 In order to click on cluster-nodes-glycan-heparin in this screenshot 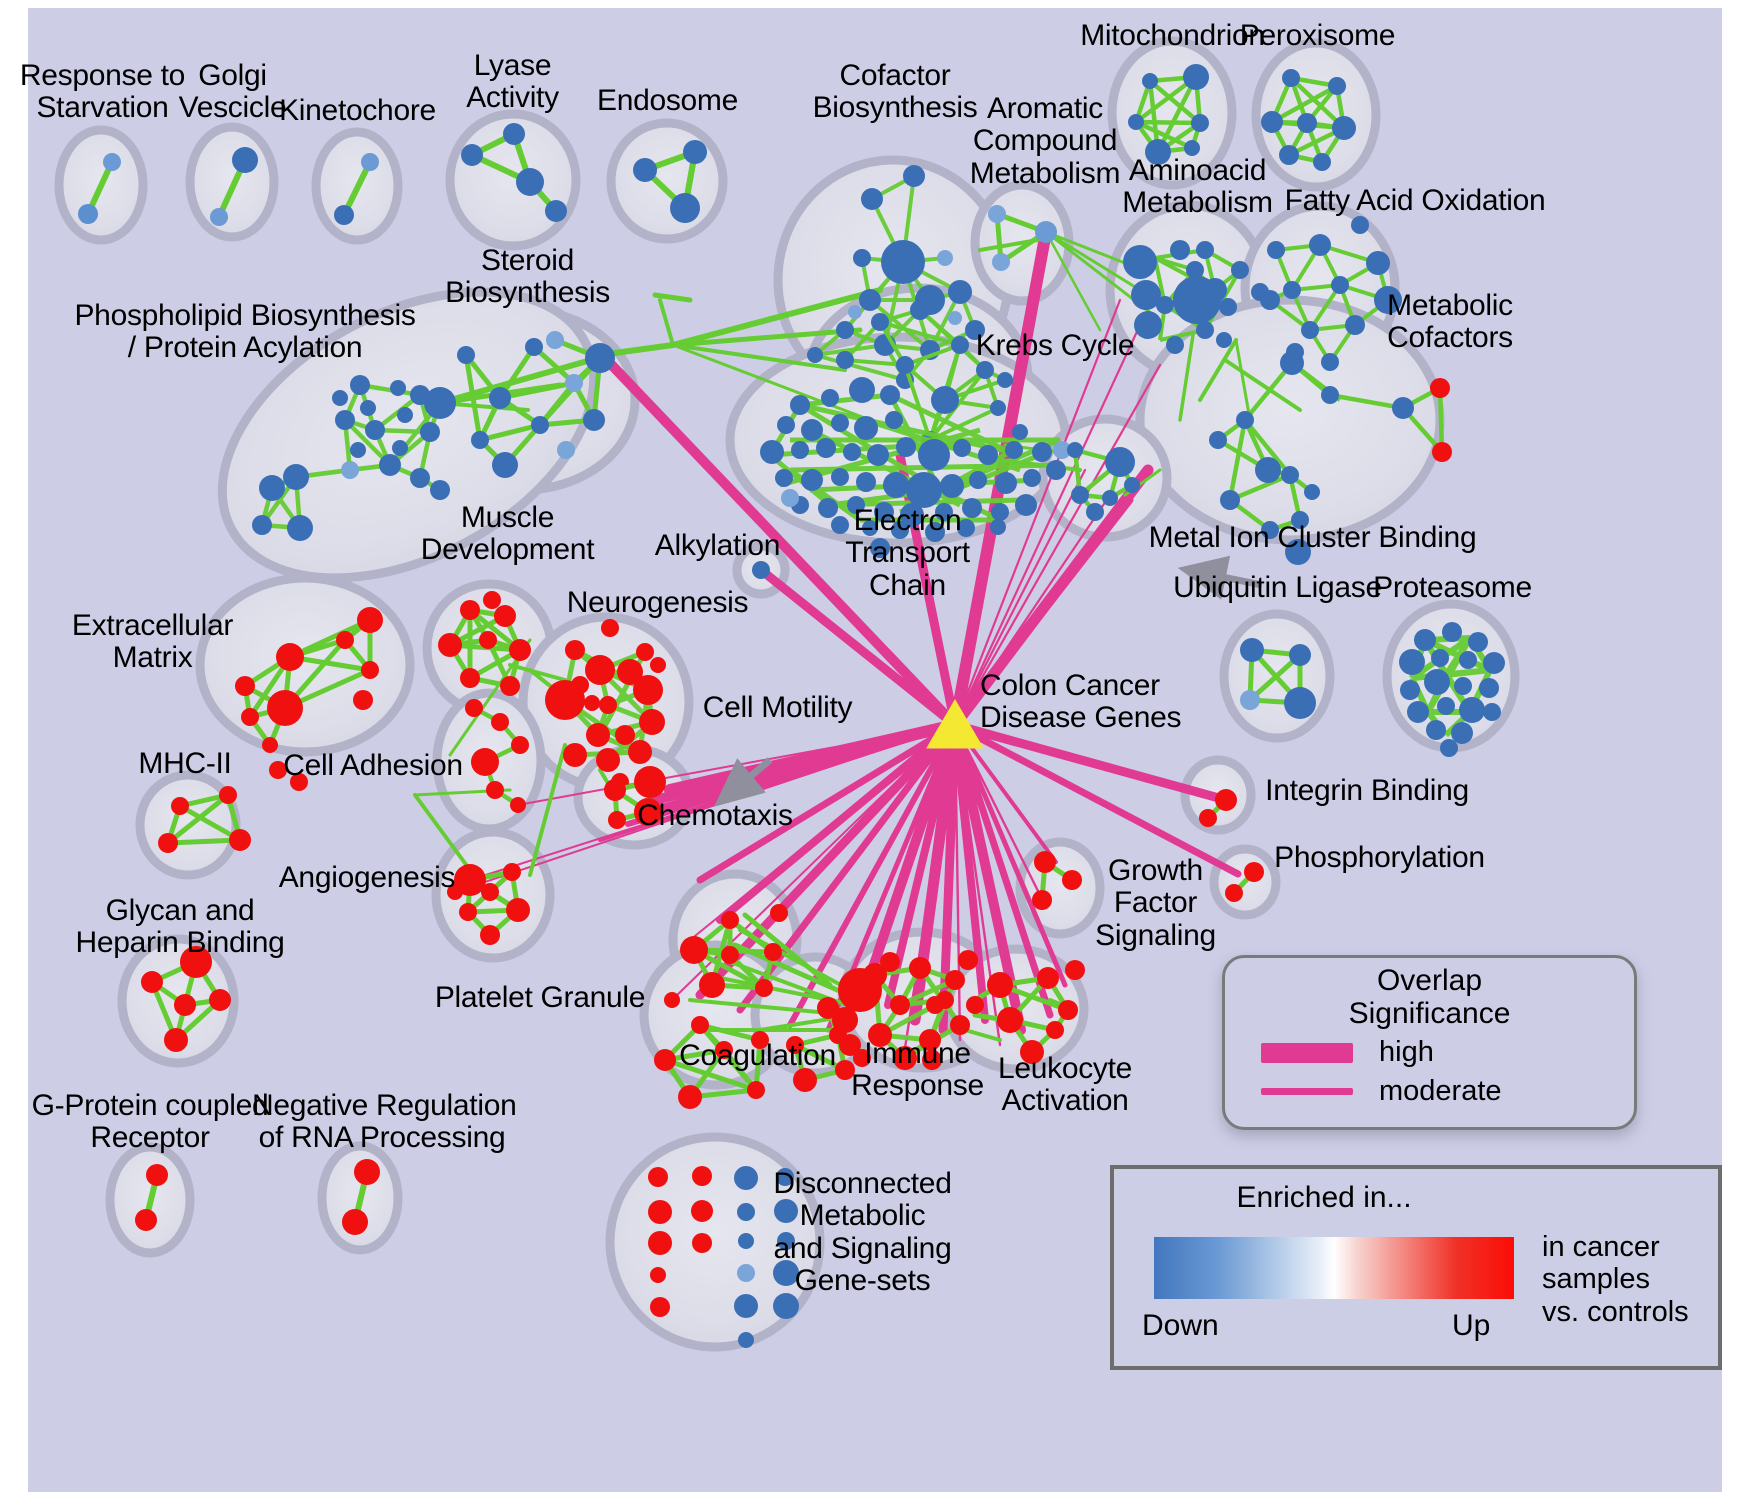, I will do `click(186, 999)`.